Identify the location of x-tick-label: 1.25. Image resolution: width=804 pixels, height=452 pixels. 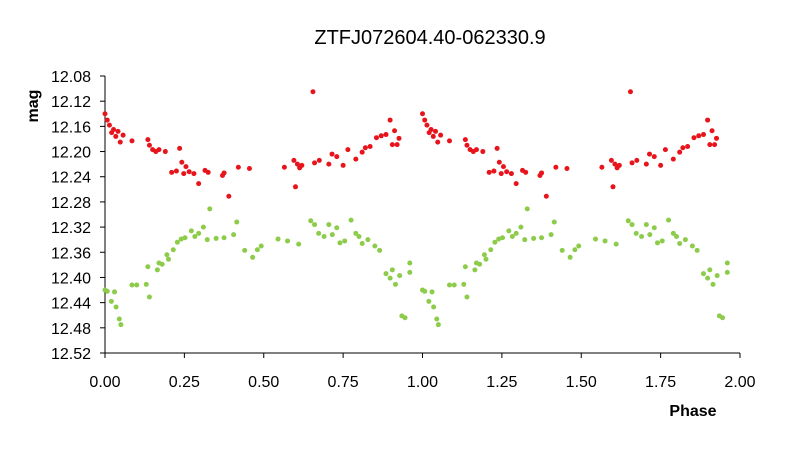
(501, 382).